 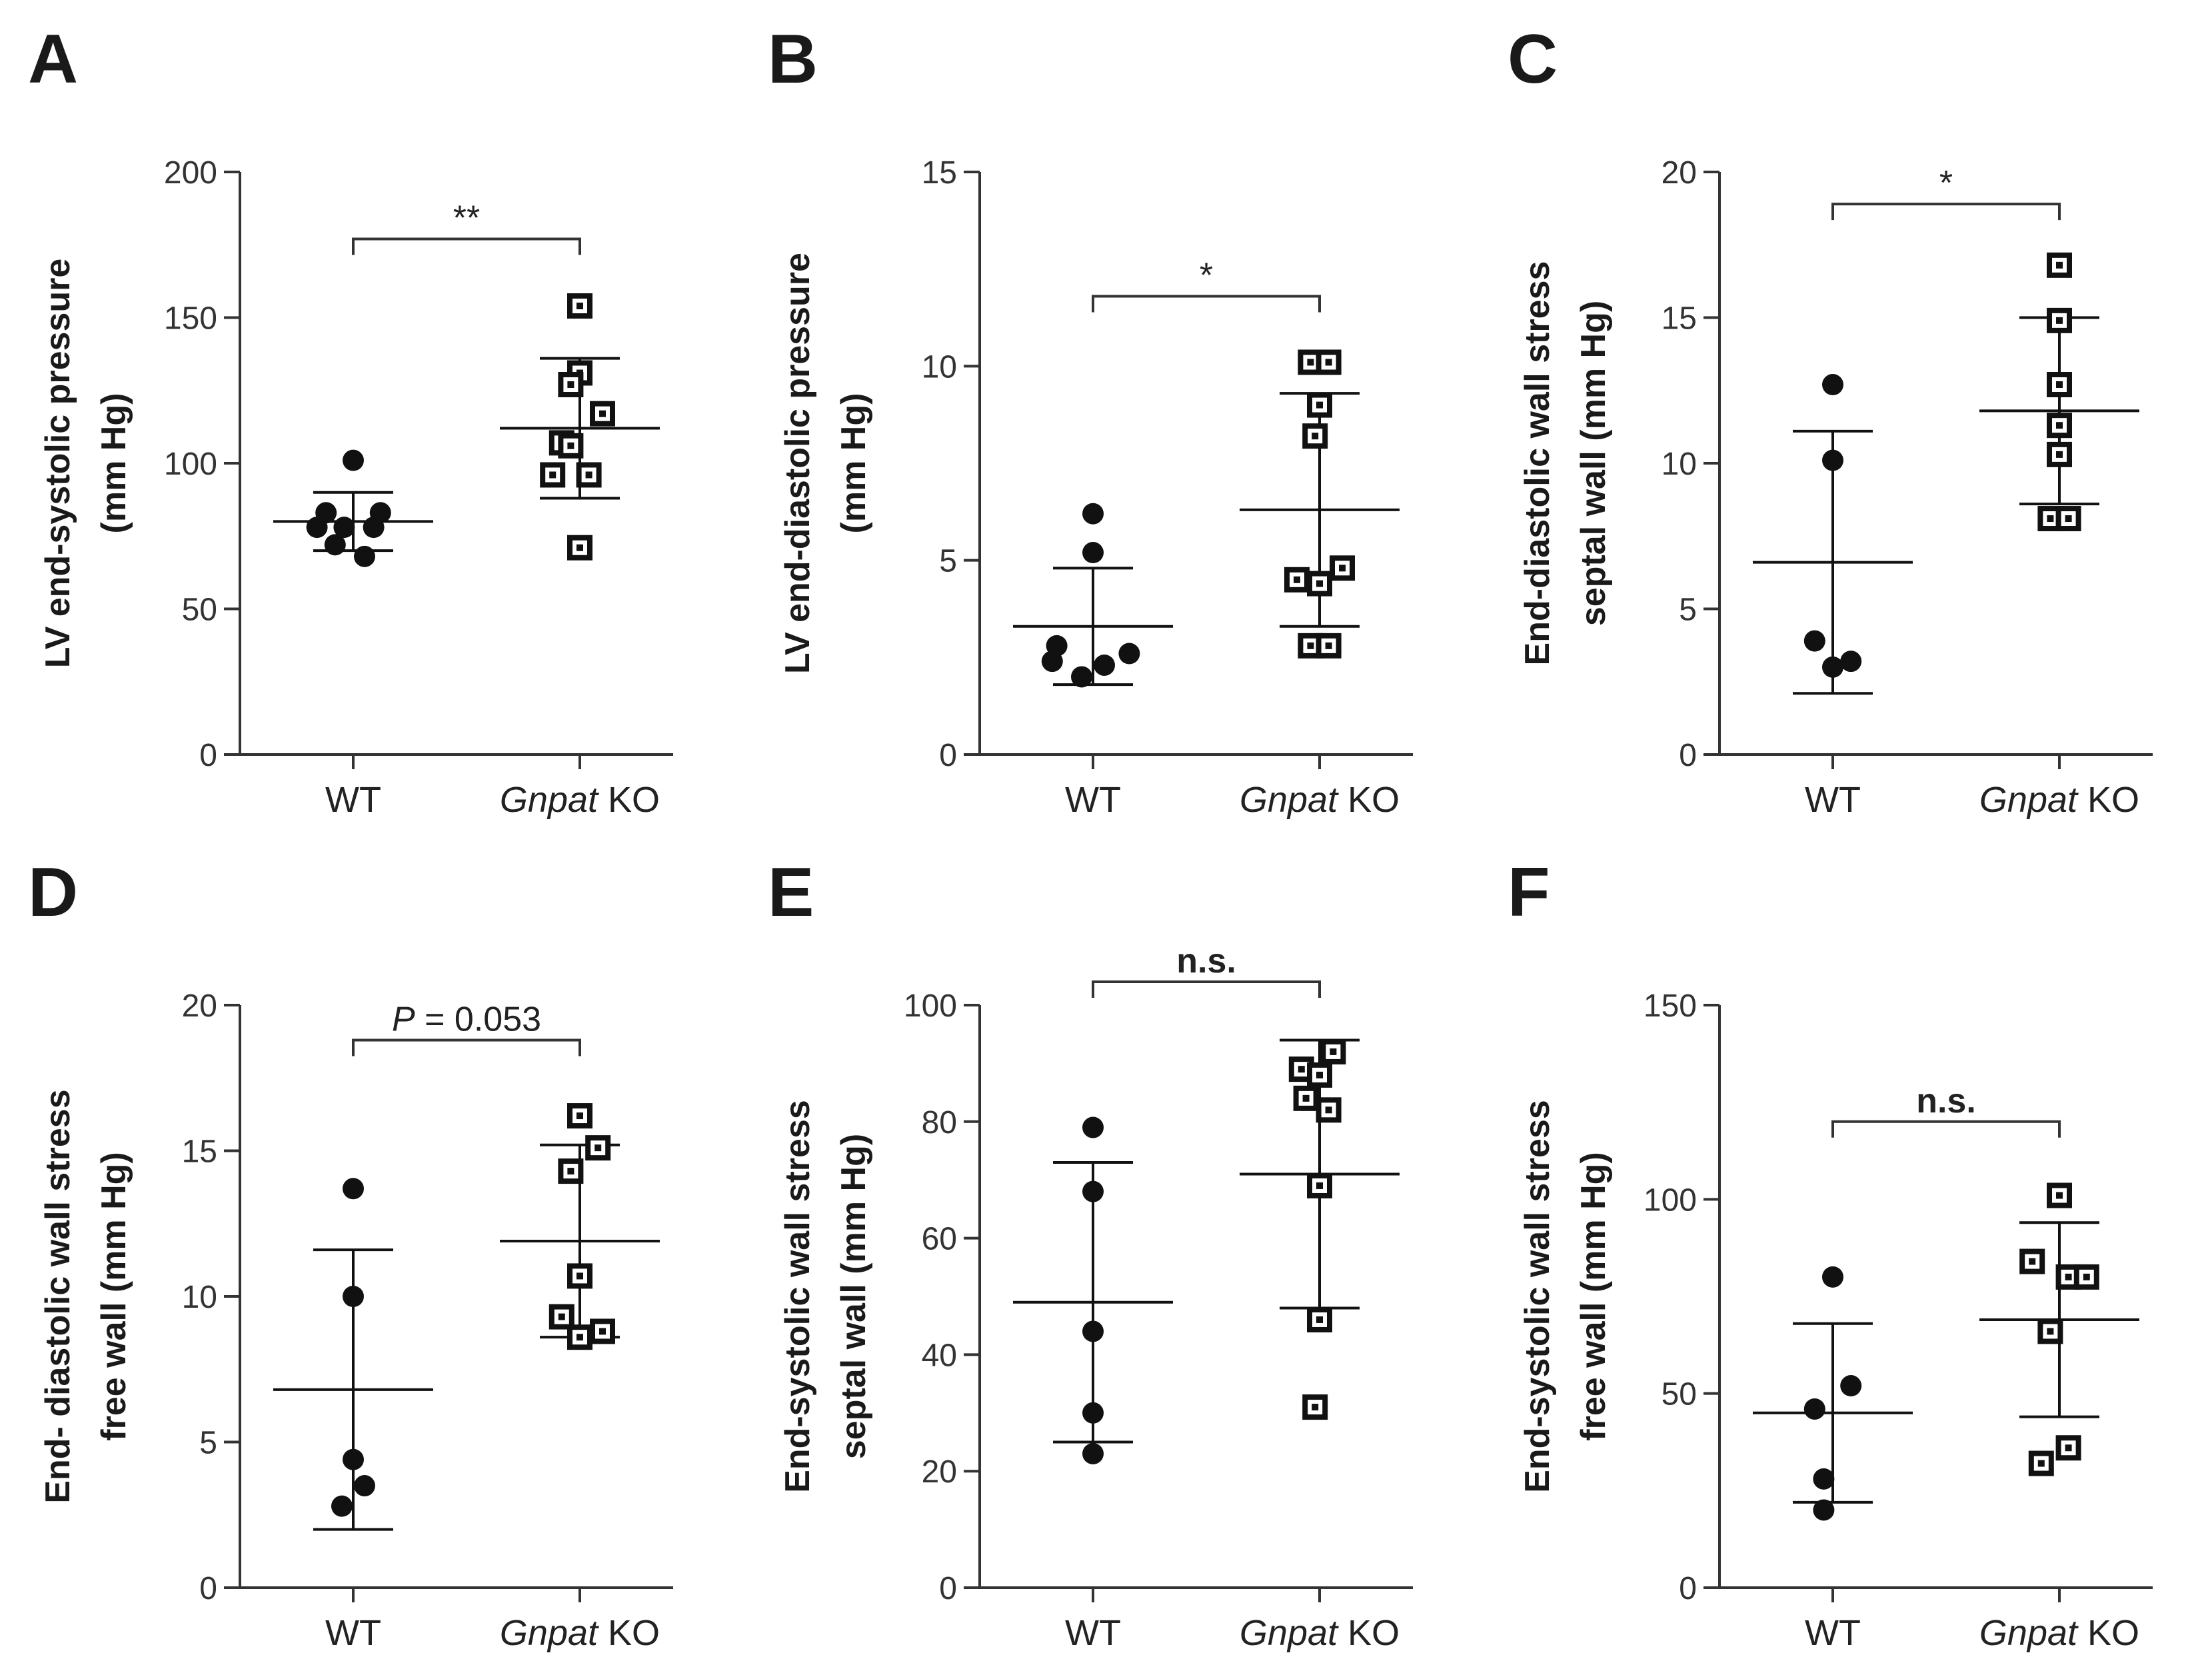 What do you see at coordinates (467, 218) in the screenshot?
I see `significance-label: **` at bounding box center [467, 218].